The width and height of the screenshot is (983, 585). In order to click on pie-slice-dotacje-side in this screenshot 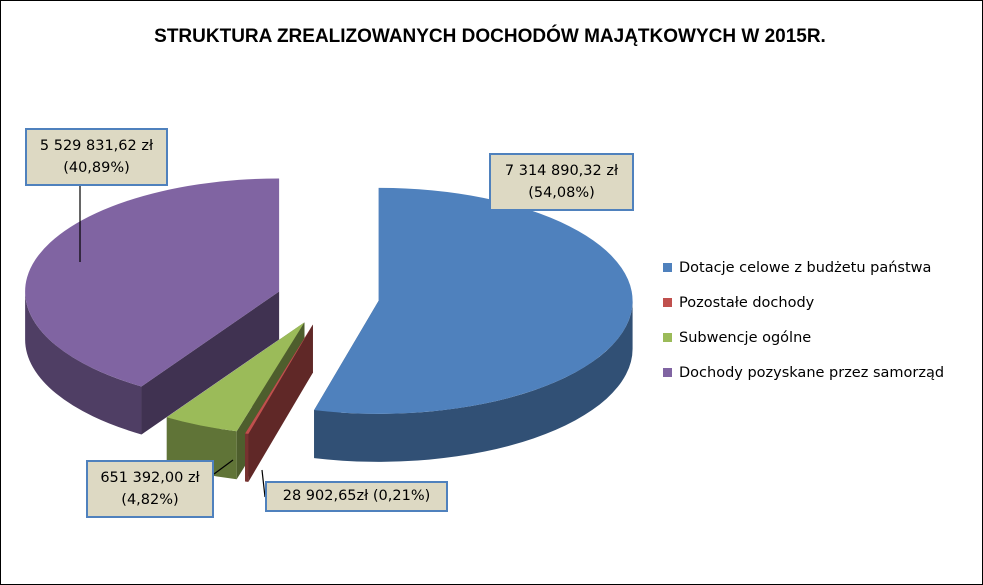, I will do `click(473, 381)`.